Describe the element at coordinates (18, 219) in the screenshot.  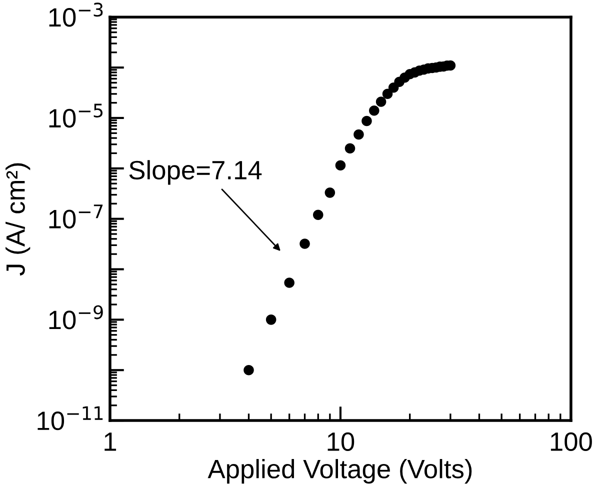
I see `y-axis-title: J (A/ cm²)` at that location.